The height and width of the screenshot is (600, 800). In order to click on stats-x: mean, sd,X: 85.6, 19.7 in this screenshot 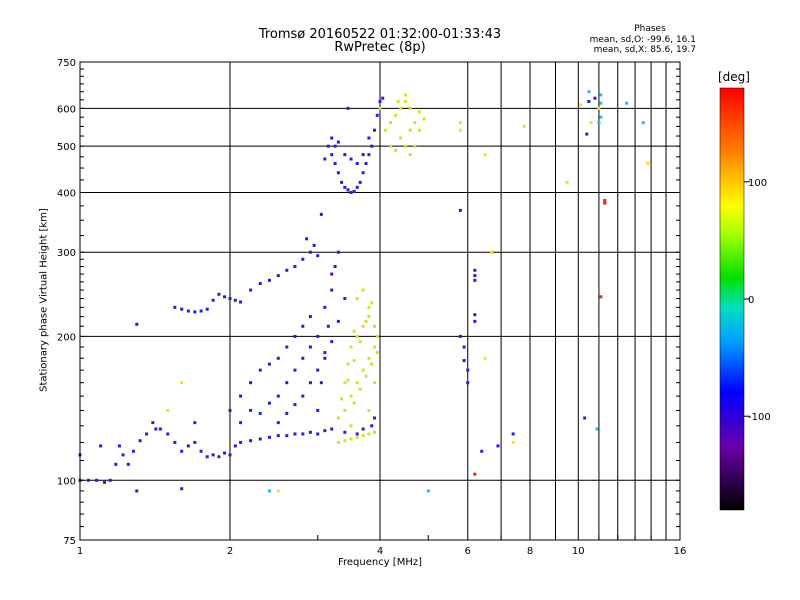, I will do `click(644, 50)`.